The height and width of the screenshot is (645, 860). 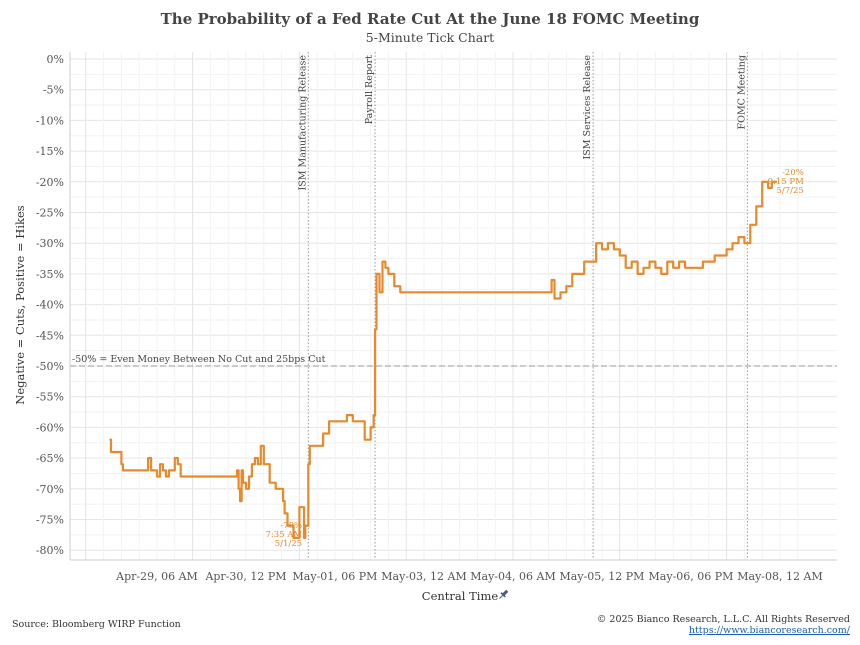 I want to click on pin-icon-needle, so click(x=501, y=597).